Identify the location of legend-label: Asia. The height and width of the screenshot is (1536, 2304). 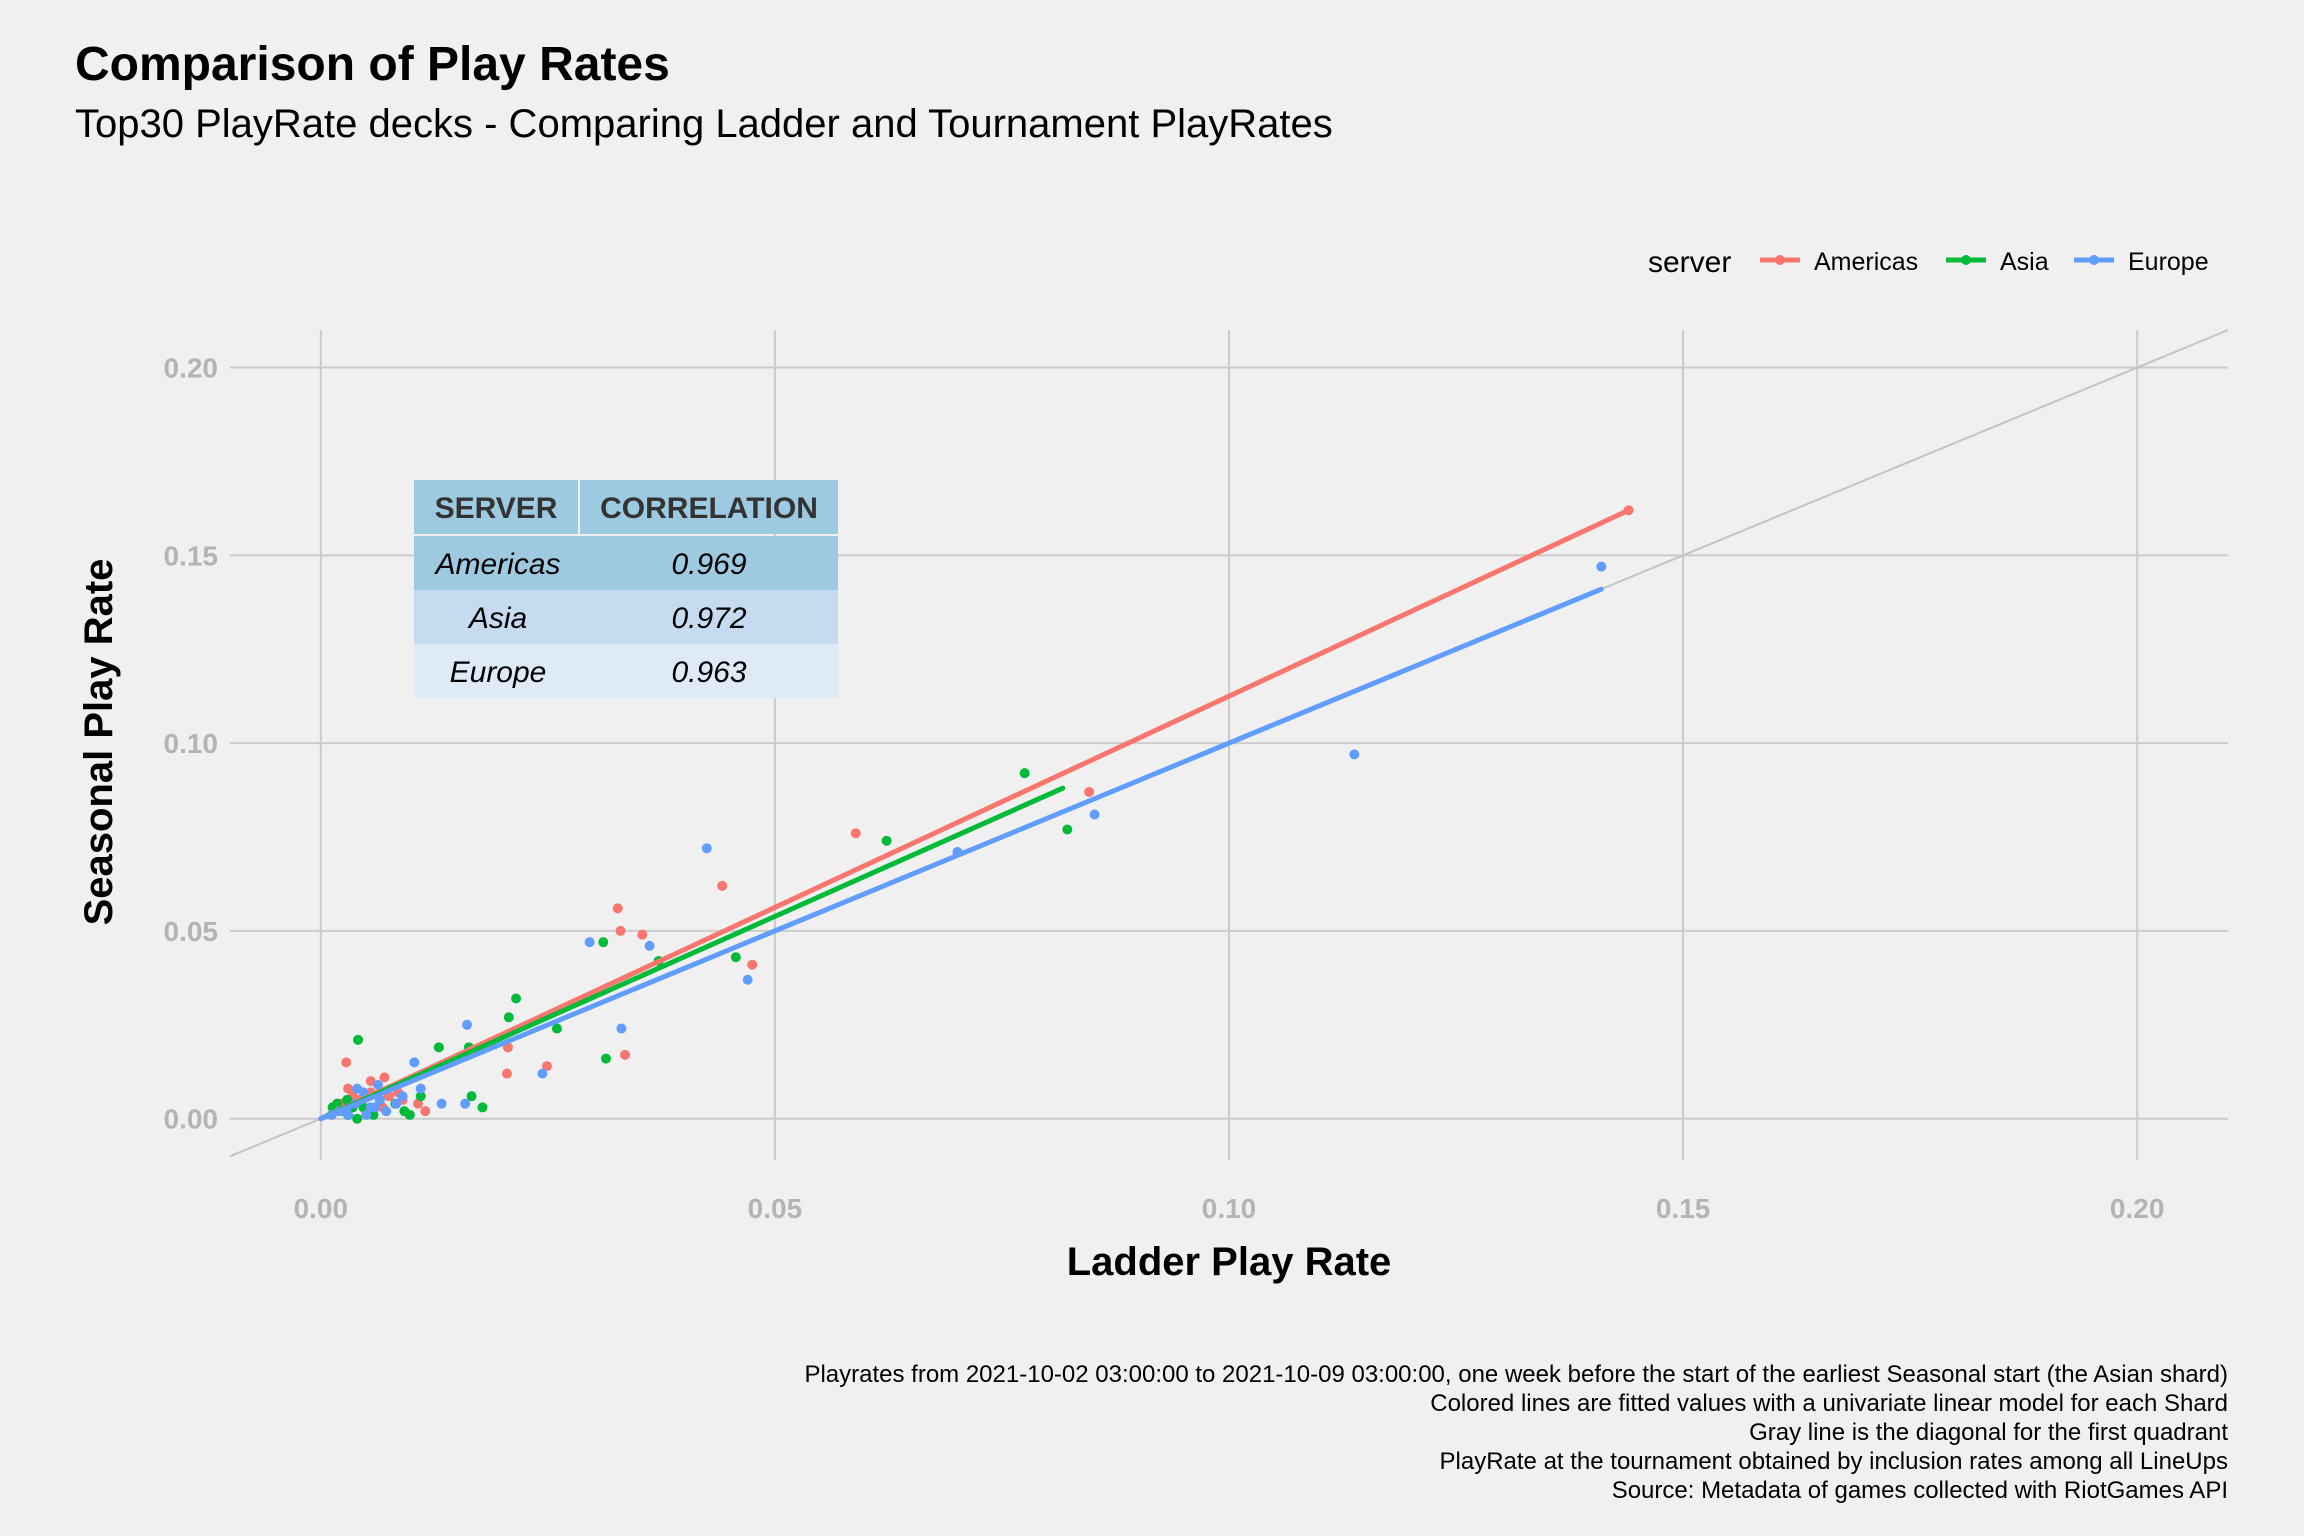
(2024, 262).